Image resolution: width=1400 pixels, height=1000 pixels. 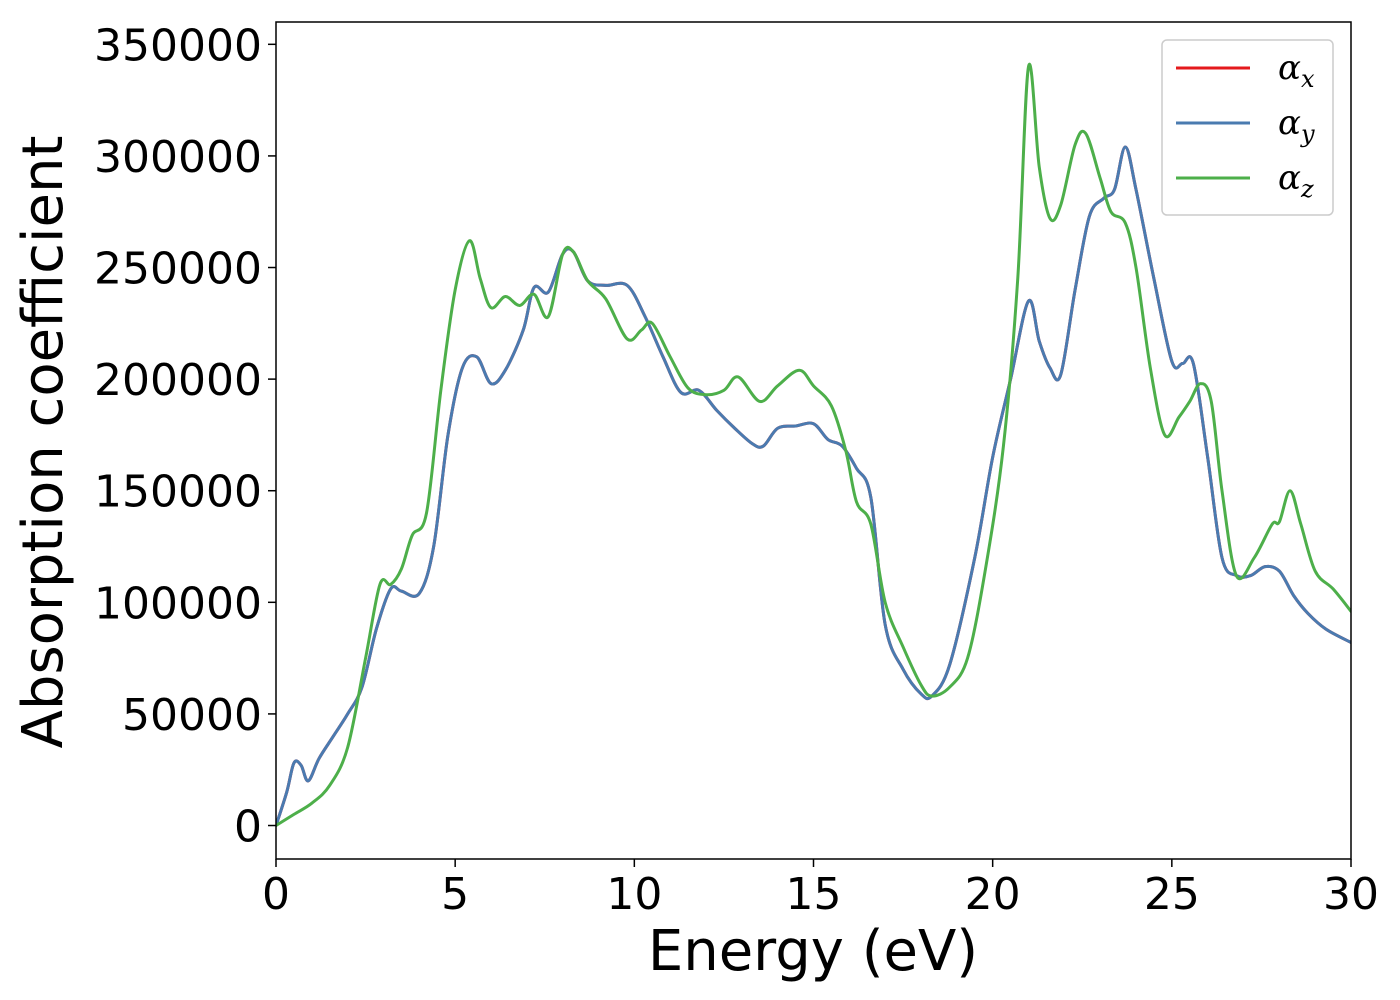 I want to click on y-tick-label: 50000, so click(x=192, y=715).